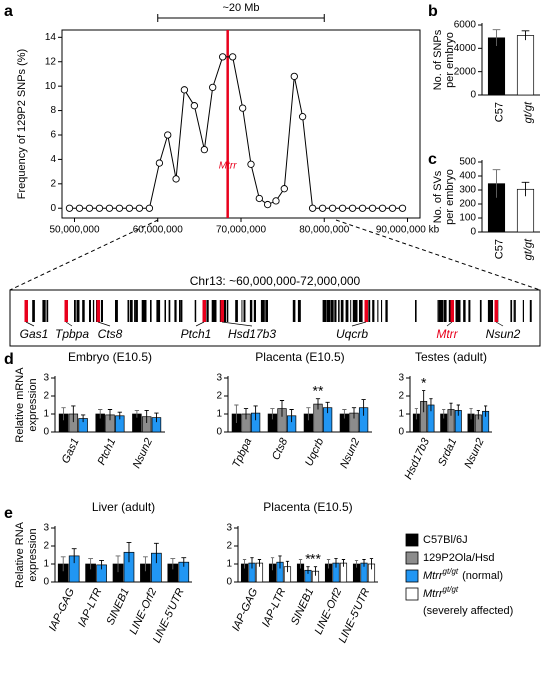 This screenshot has height=685, width=555. Describe the element at coordinates (72, 334) in the screenshot. I see `gene-label: Tpbpa` at that location.